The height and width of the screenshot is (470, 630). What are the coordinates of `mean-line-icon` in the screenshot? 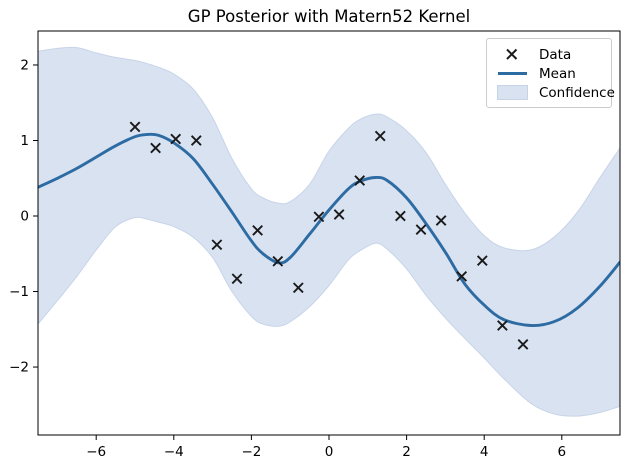 It's located at (512, 73).